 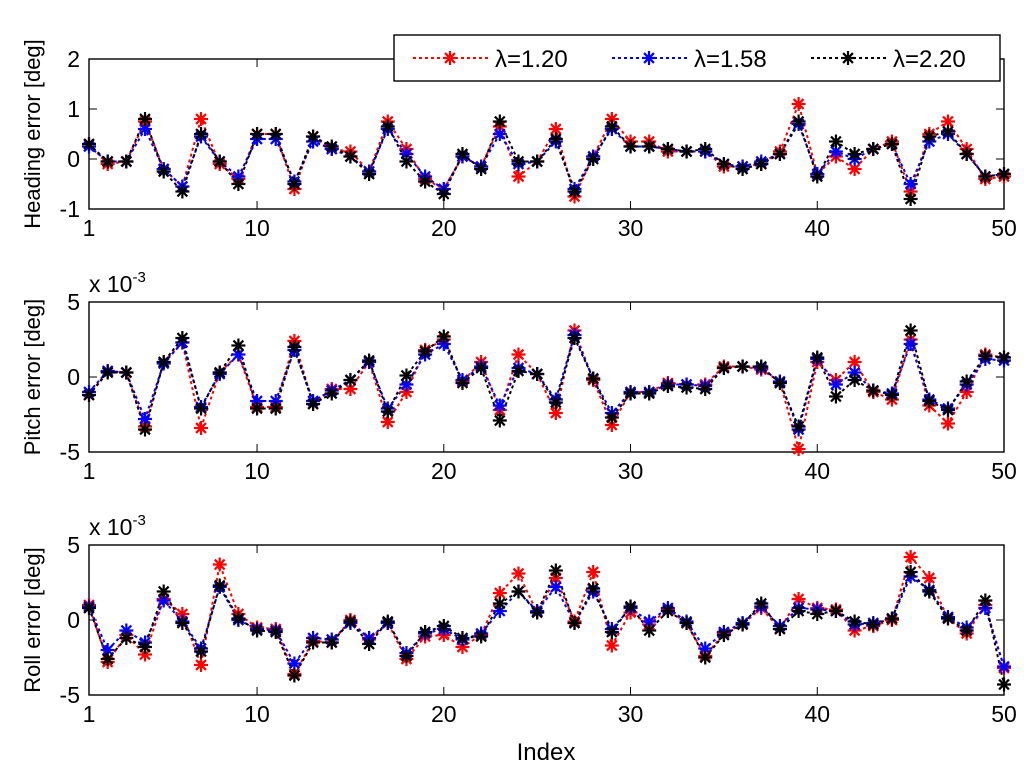 I want to click on legend-label-3: λ=2.20, so click(x=929, y=59).